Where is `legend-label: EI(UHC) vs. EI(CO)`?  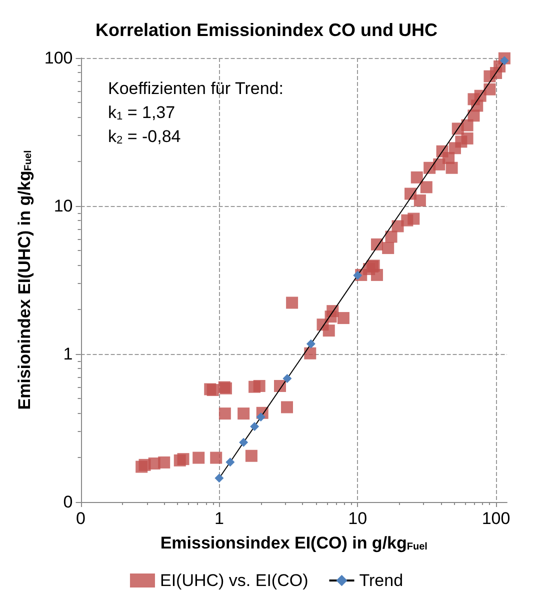 legend-label: EI(UHC) vs. EI(CO) is located at coordinates (234, 580).